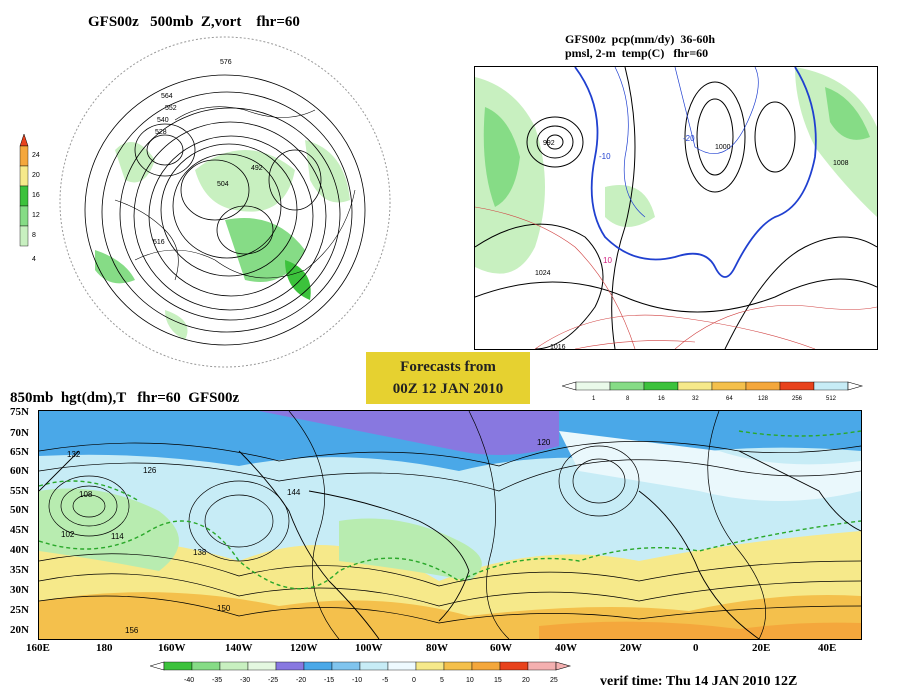 The height and width of the screenshot is (700, 900). Describe the element at coordinates (631, 648) in the screenshot. I see `lon-20w: 20W` at that location.